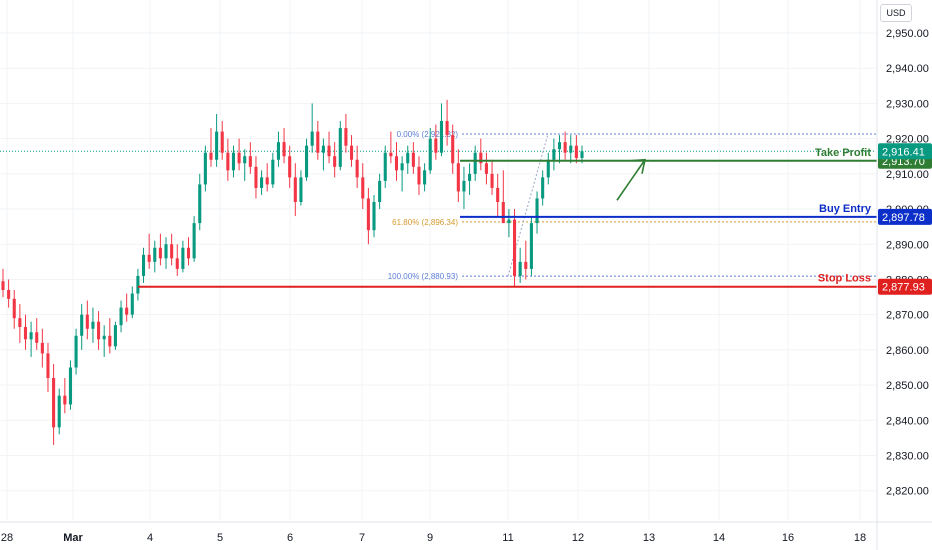 This screenshot has width=932, height=550. I want to click on time-tick-label: 12, so click(578, 538).